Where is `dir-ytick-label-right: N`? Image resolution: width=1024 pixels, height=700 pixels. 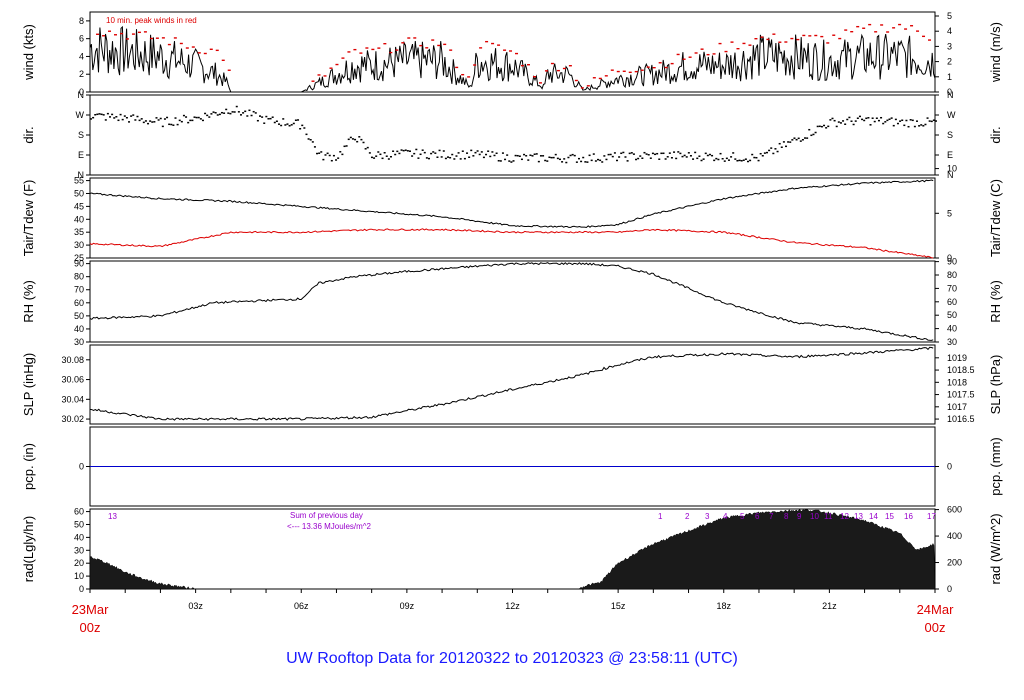 dir-ytick-label-right: N is located at coordinates (950, 175).